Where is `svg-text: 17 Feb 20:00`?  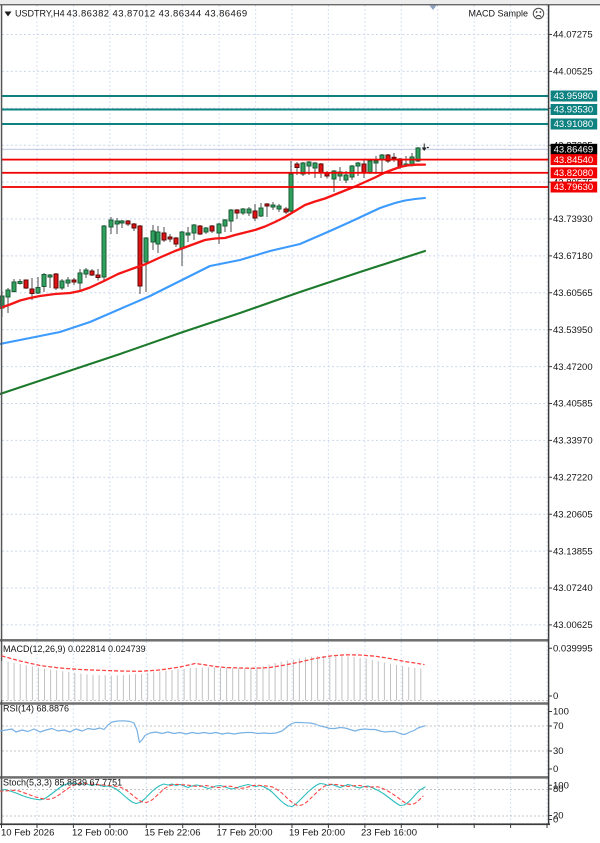
svg-text: 17 Feb 20:00 is located at coordinates (245, 833).